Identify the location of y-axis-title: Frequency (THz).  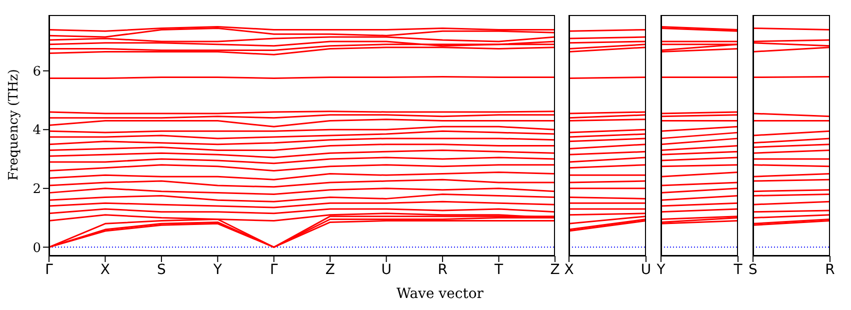
(14, 124).